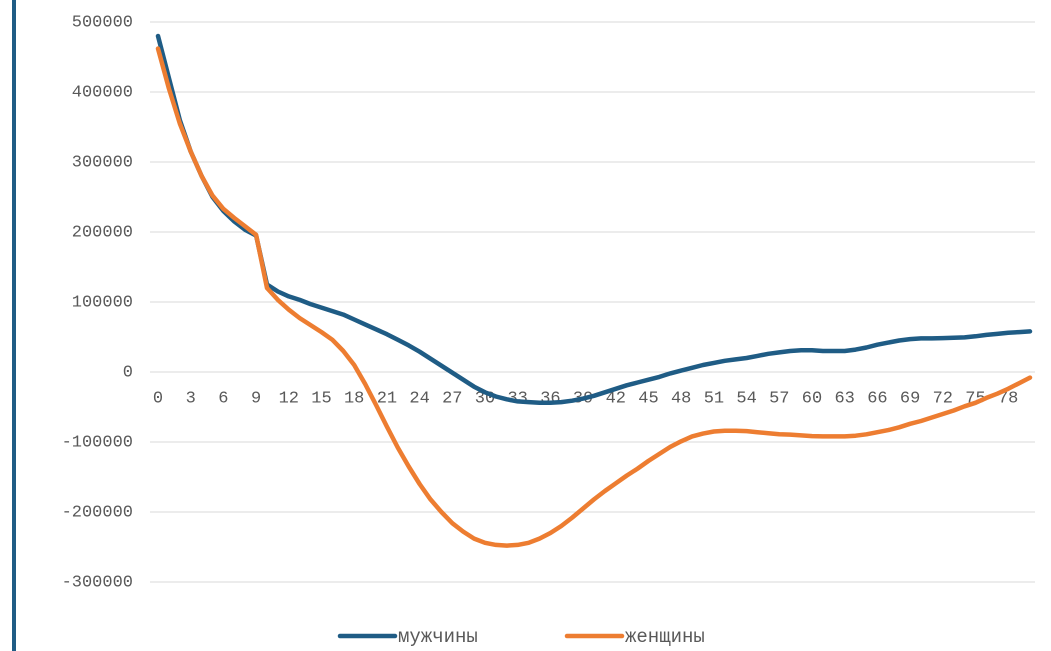  I want to click on x-tick-label: 3, so click(191, 398).